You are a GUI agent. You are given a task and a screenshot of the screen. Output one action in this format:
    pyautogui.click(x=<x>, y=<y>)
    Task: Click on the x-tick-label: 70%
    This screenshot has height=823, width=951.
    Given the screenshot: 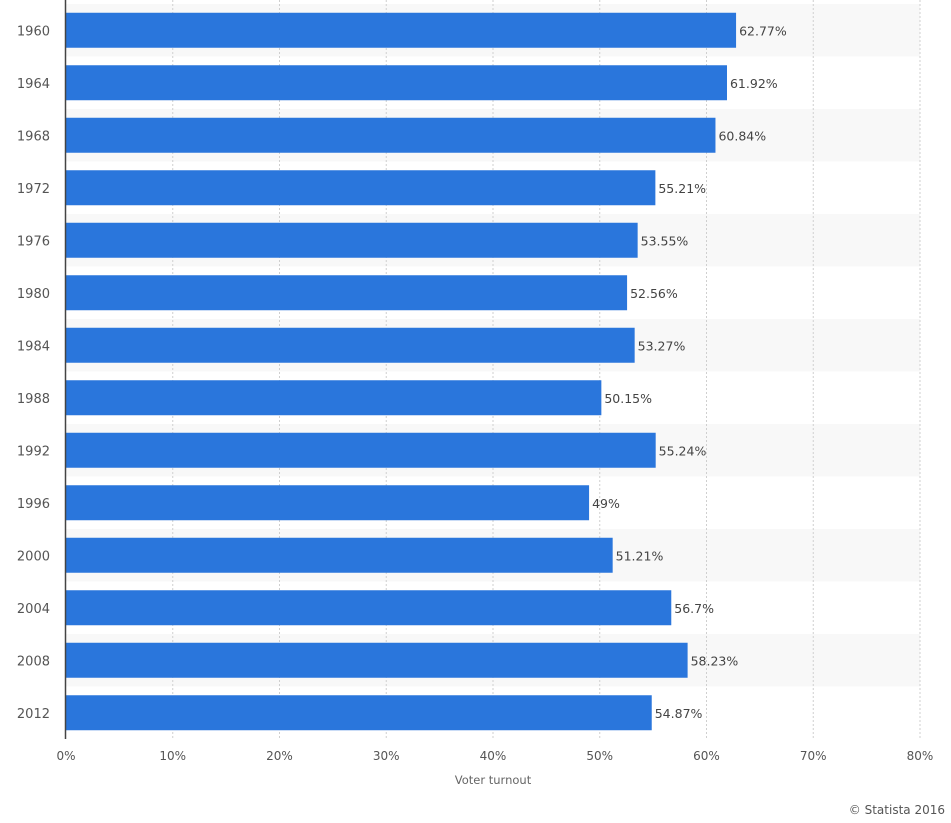 What is the action you would take?
    pyautogui.click(x=813, y=756)
    